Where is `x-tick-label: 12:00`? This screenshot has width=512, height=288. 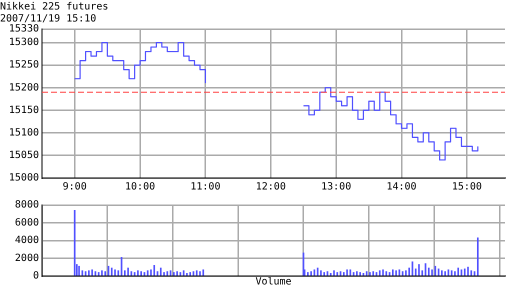
x-tick-label: 12:00 is located at coordinates (271, 187).